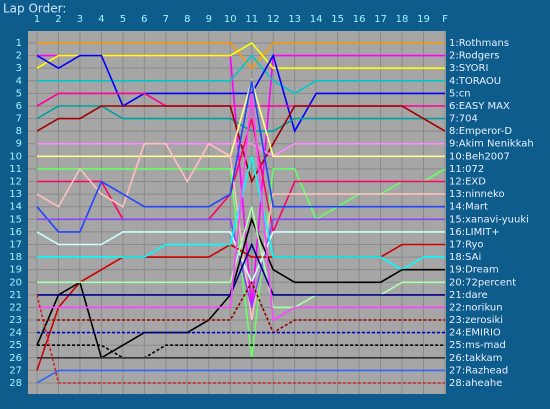 This screenshot has height=409, width=550. What do you see at coordinates (15, 156) in the screenshot?
I see `y-tick-label: 10` at bounding box center [15, 156].